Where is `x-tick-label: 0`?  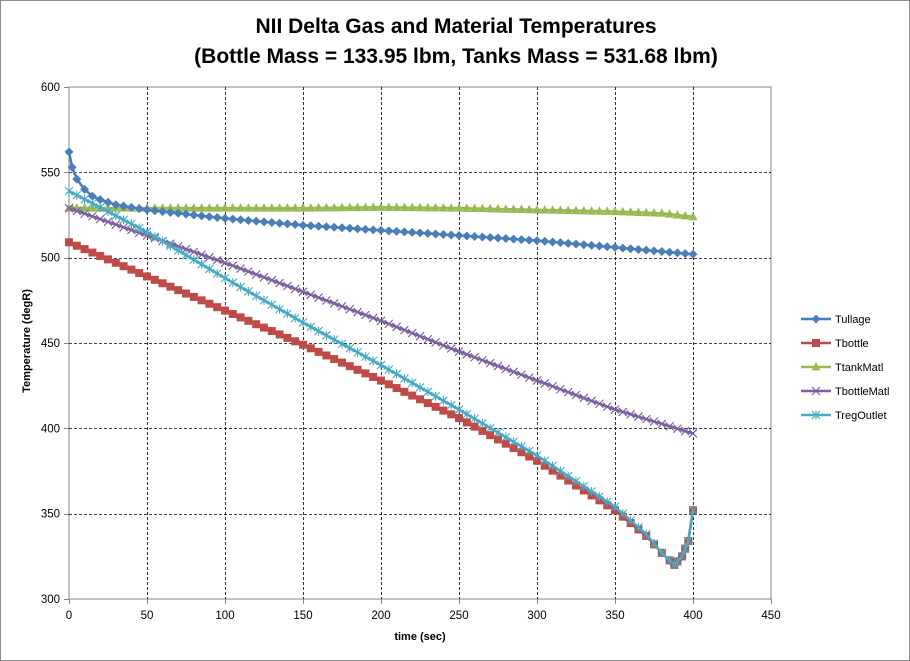
x-tick-label: 0 is located at coordinates (69, 616).